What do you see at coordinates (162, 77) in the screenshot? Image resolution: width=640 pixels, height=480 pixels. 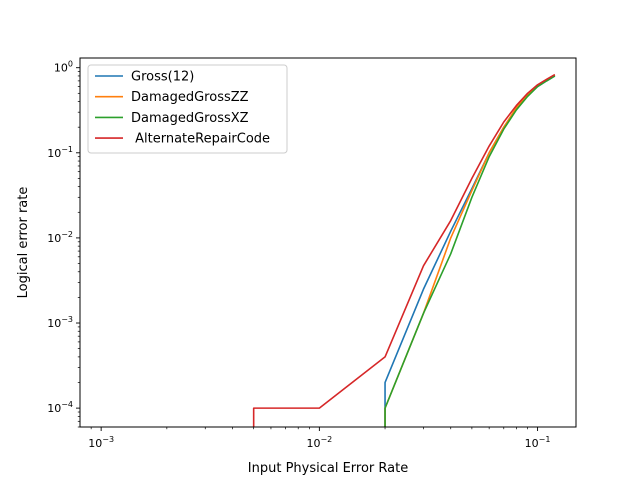 I see `legend-label-0: Gross(12)` at bounding box center [162, 77].